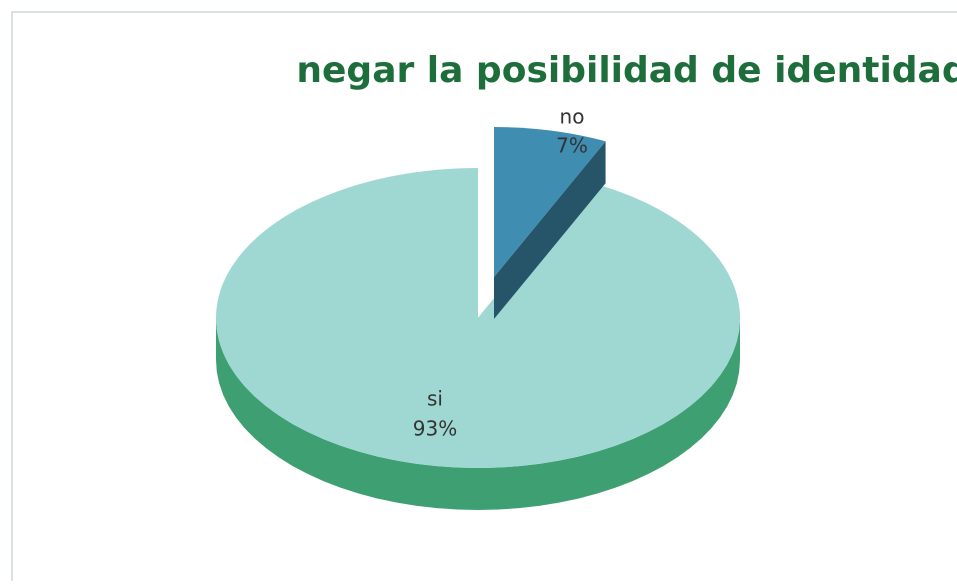  What do you see at coordinates (572, 117) in the screenshot?
I see `data-label-category: no` at bounding box center [572, 117].